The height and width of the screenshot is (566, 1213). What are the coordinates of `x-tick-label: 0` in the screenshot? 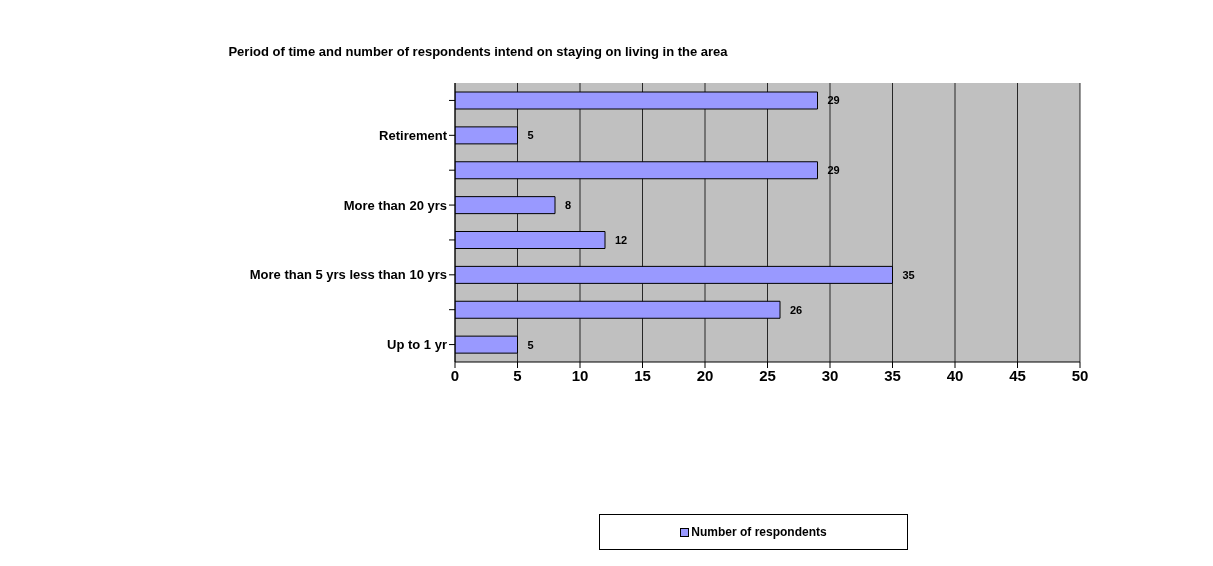 It's located at (455, 375).